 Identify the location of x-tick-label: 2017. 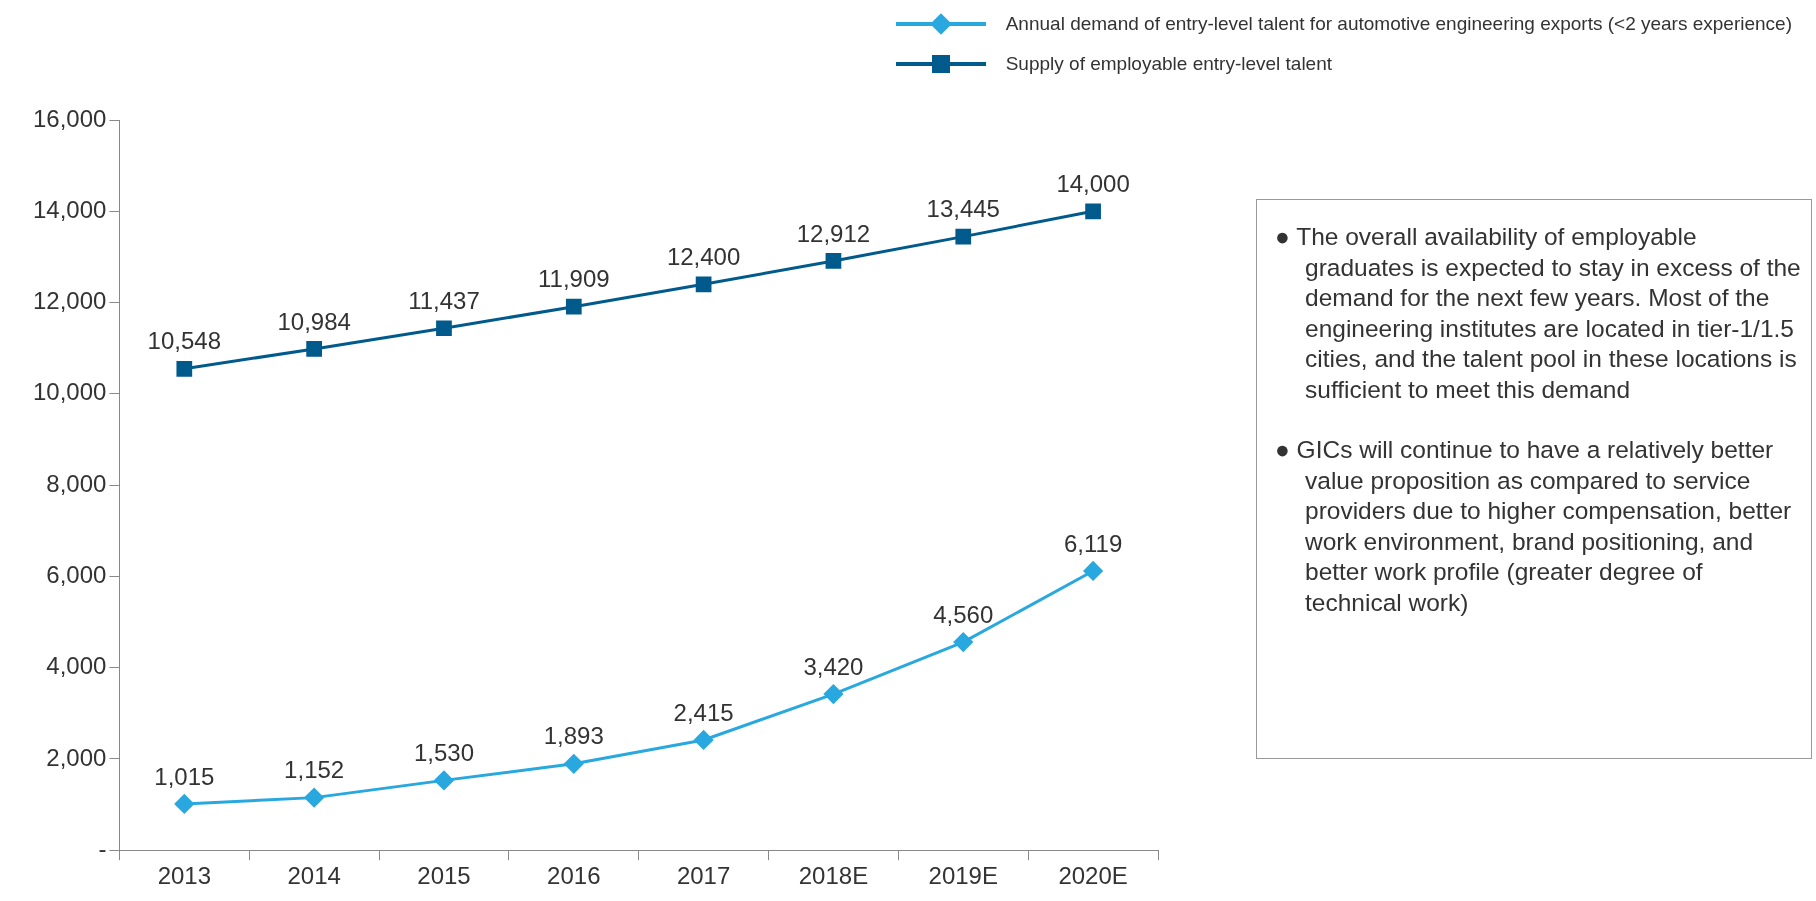
(703, 876).